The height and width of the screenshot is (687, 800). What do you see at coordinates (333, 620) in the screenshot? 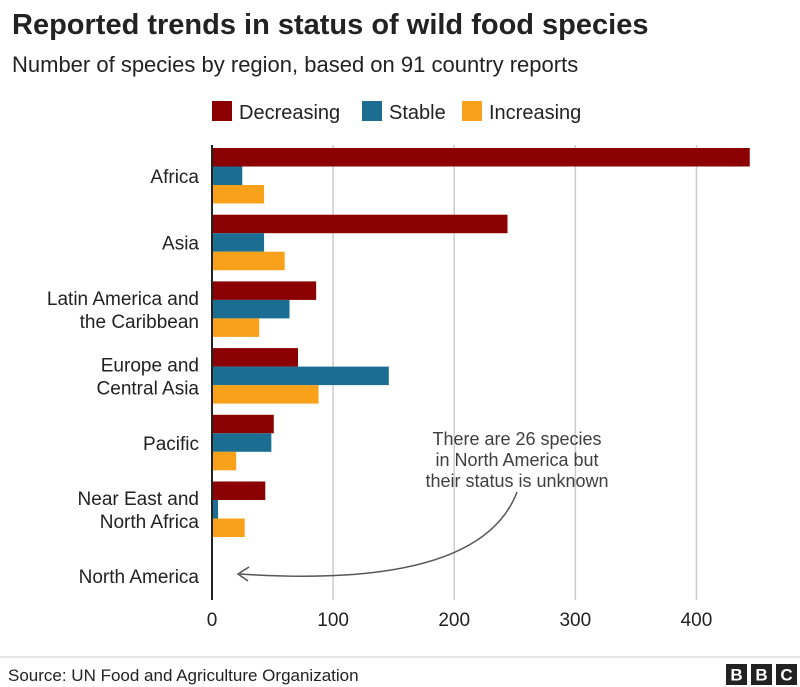
I see `x-tick-100: 100` at bounding box center [333, 620].